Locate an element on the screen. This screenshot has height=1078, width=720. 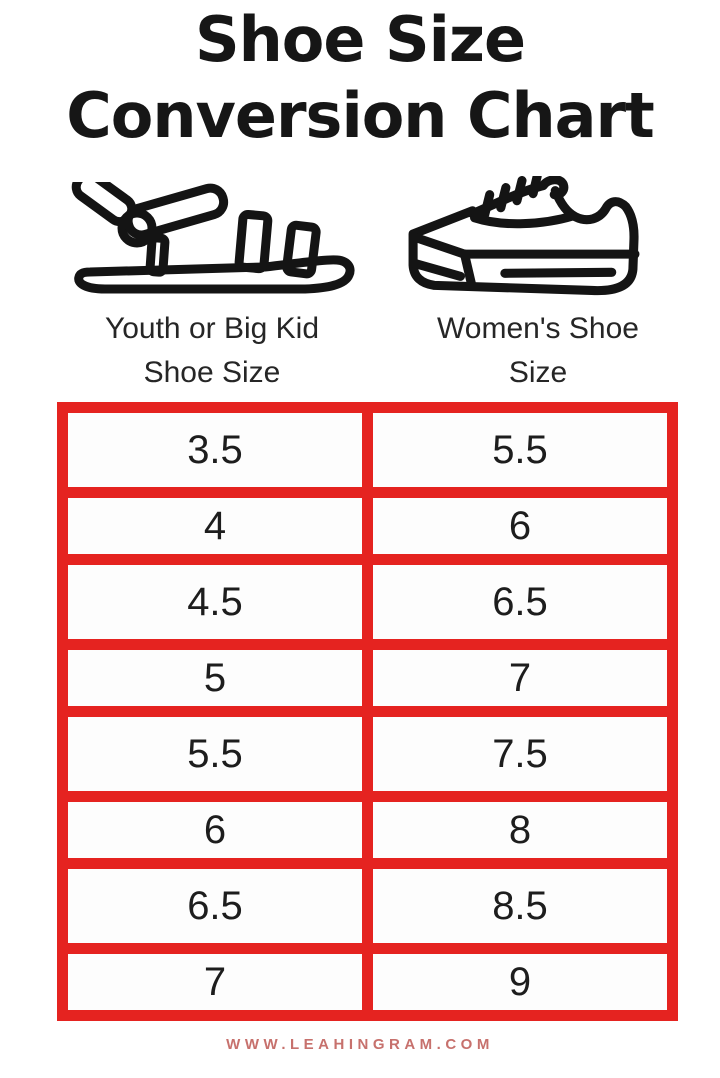
table-row: 4 6 is located at coordinates (367, 526).